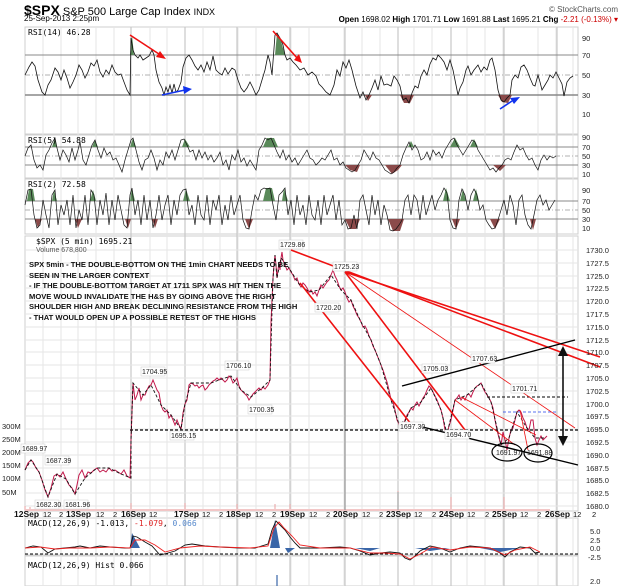 The height and width of the screenshot is (586, 640). I want to click on svg-text: 150M, so click(11, 465).